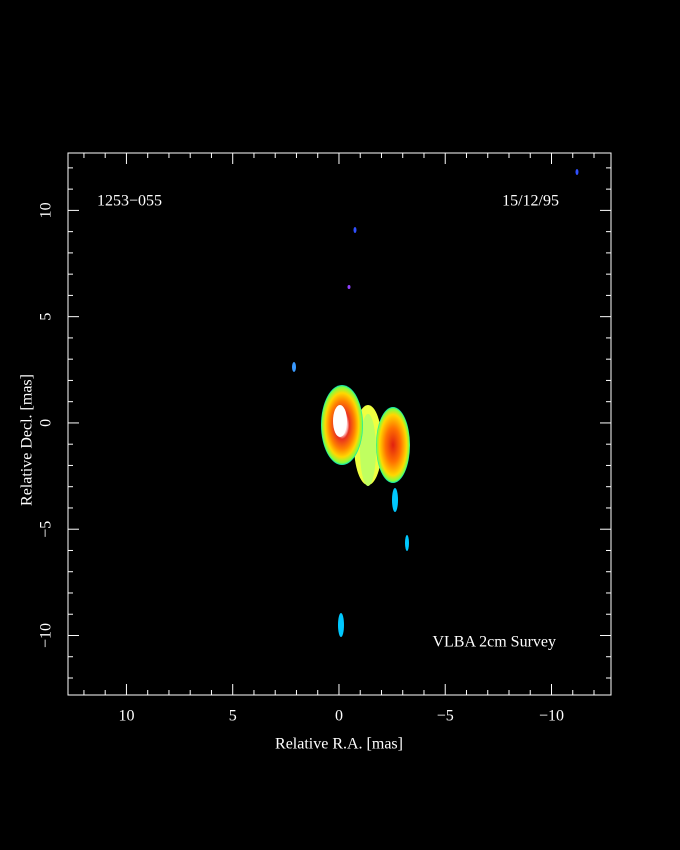 The width and height of the screenshot is (680, 850). What do you see at coordinates (530, 201) in the screenshot?
I see `date: 15/12/95` at bounding box center [530, 201].